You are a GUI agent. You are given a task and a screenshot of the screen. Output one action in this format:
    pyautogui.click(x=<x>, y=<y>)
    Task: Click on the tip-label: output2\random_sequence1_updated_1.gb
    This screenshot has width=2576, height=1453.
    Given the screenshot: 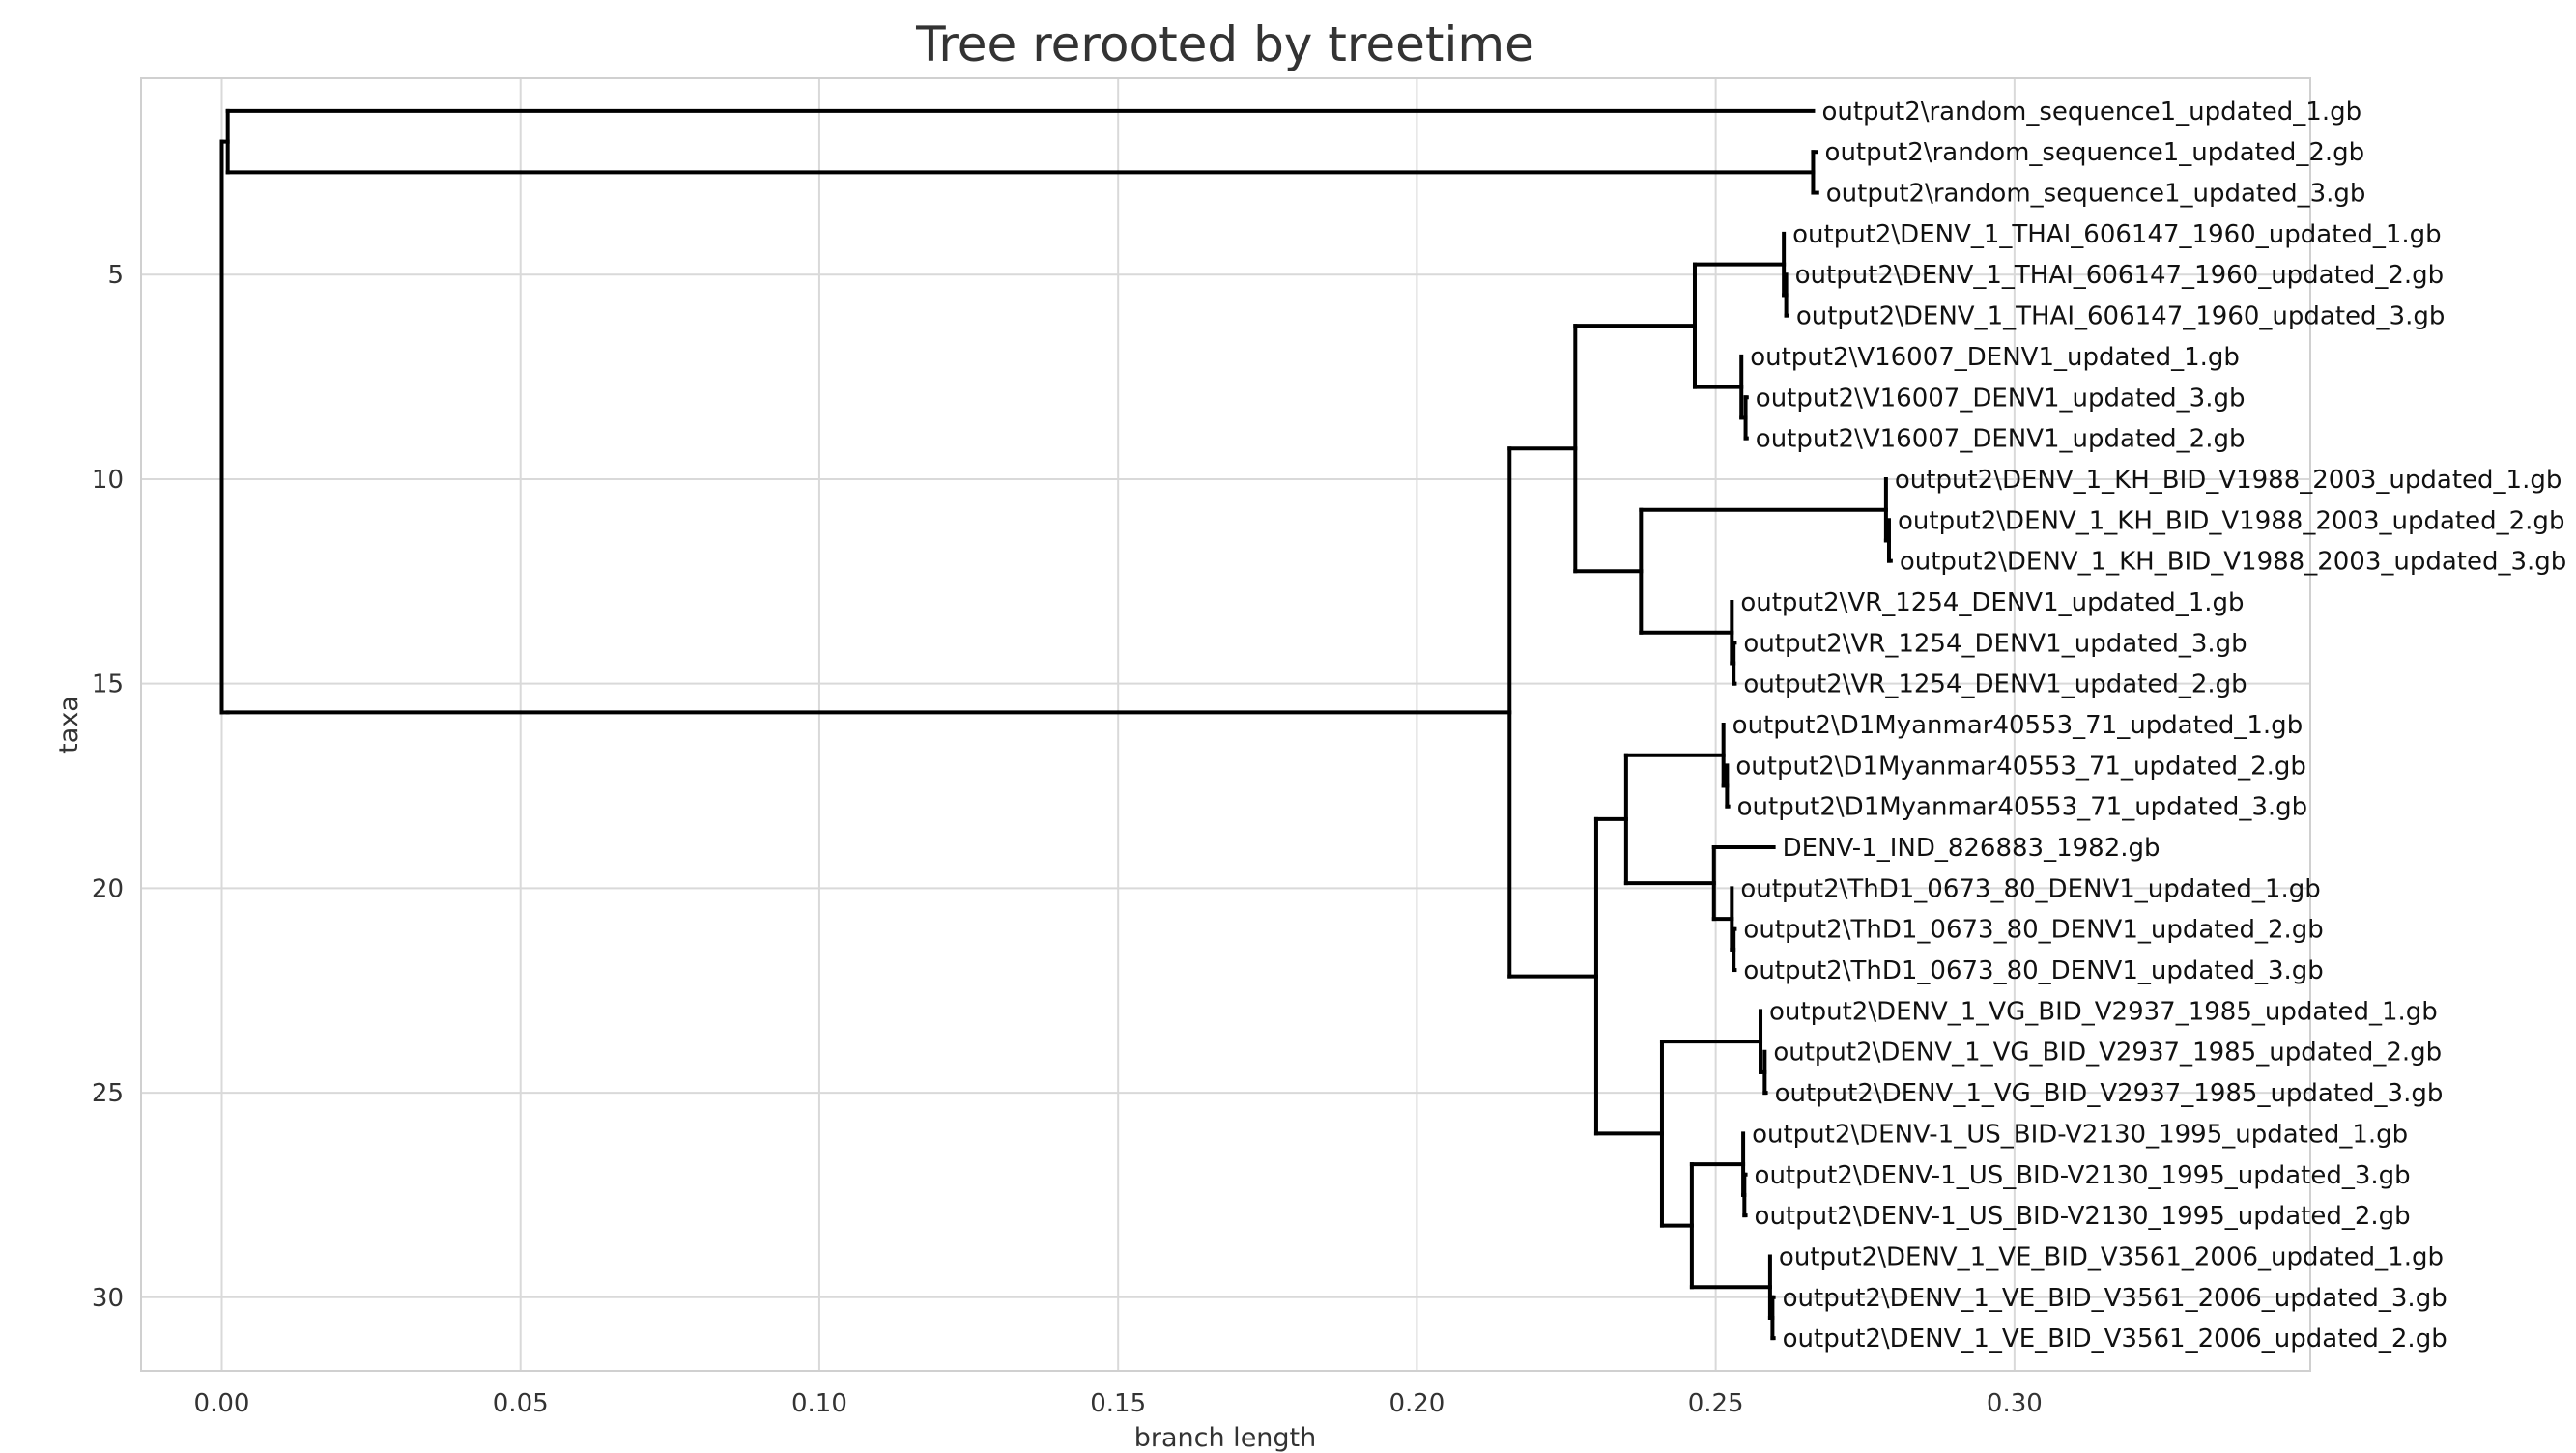 What is the action you would take?
    pyautogui.click(x=2091, y=112)
    